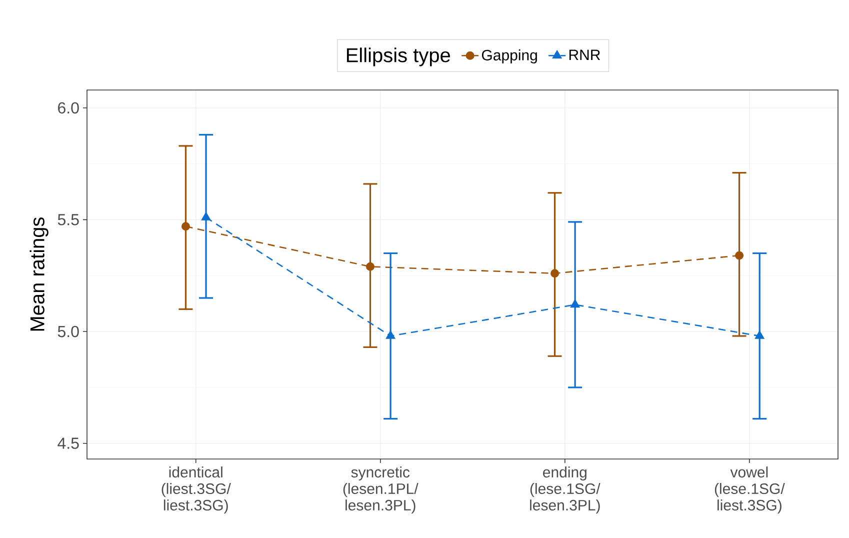 This screenshot has width=849, height=538. I want to click on x-tick-label: vowel (lese.1SG/ liest.3SG), so click(749, 490).